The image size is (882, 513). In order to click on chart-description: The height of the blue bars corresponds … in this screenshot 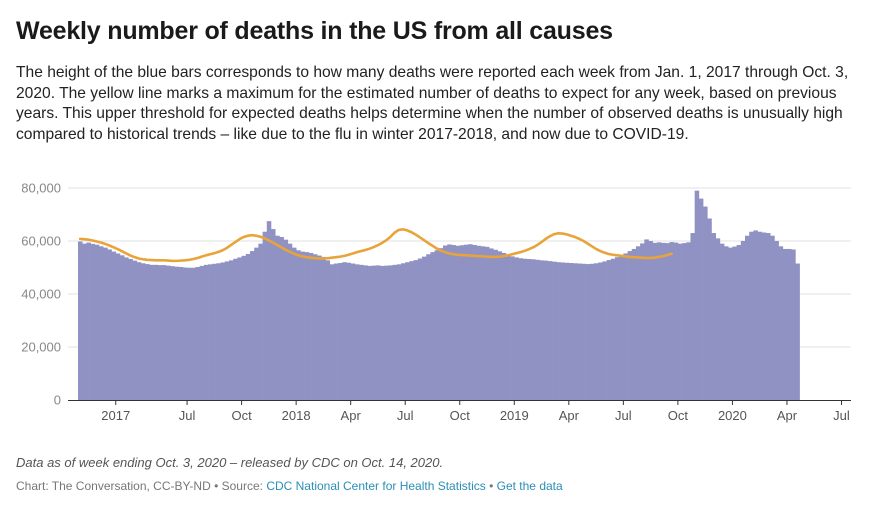, I will do `click(432, 103)`.